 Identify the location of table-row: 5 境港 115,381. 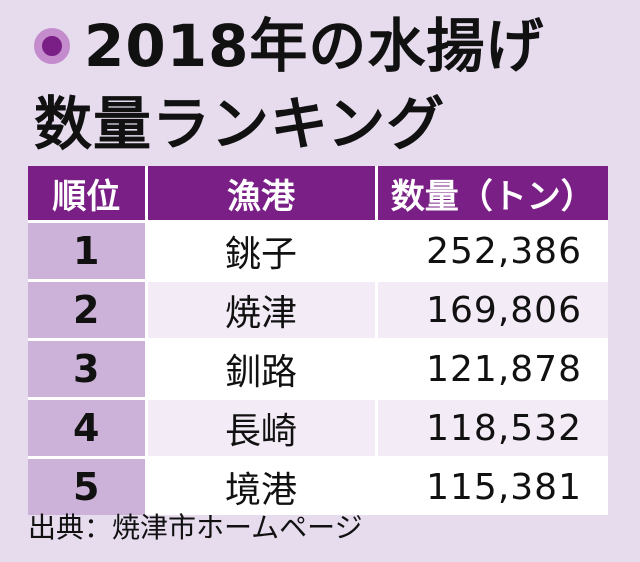
(318, 485).